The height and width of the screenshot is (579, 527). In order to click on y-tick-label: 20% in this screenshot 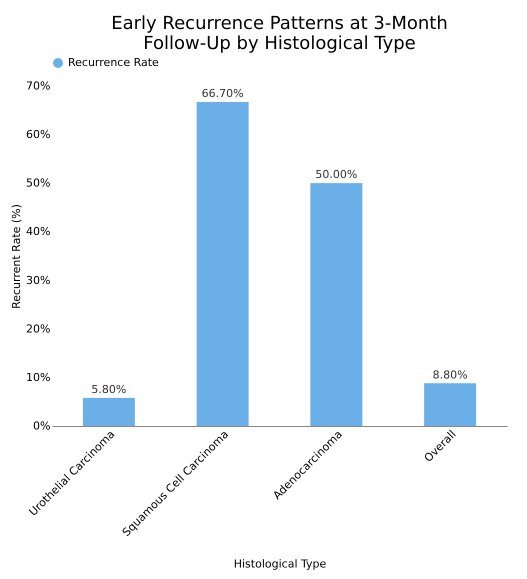, I will do `click(38, 329)`.